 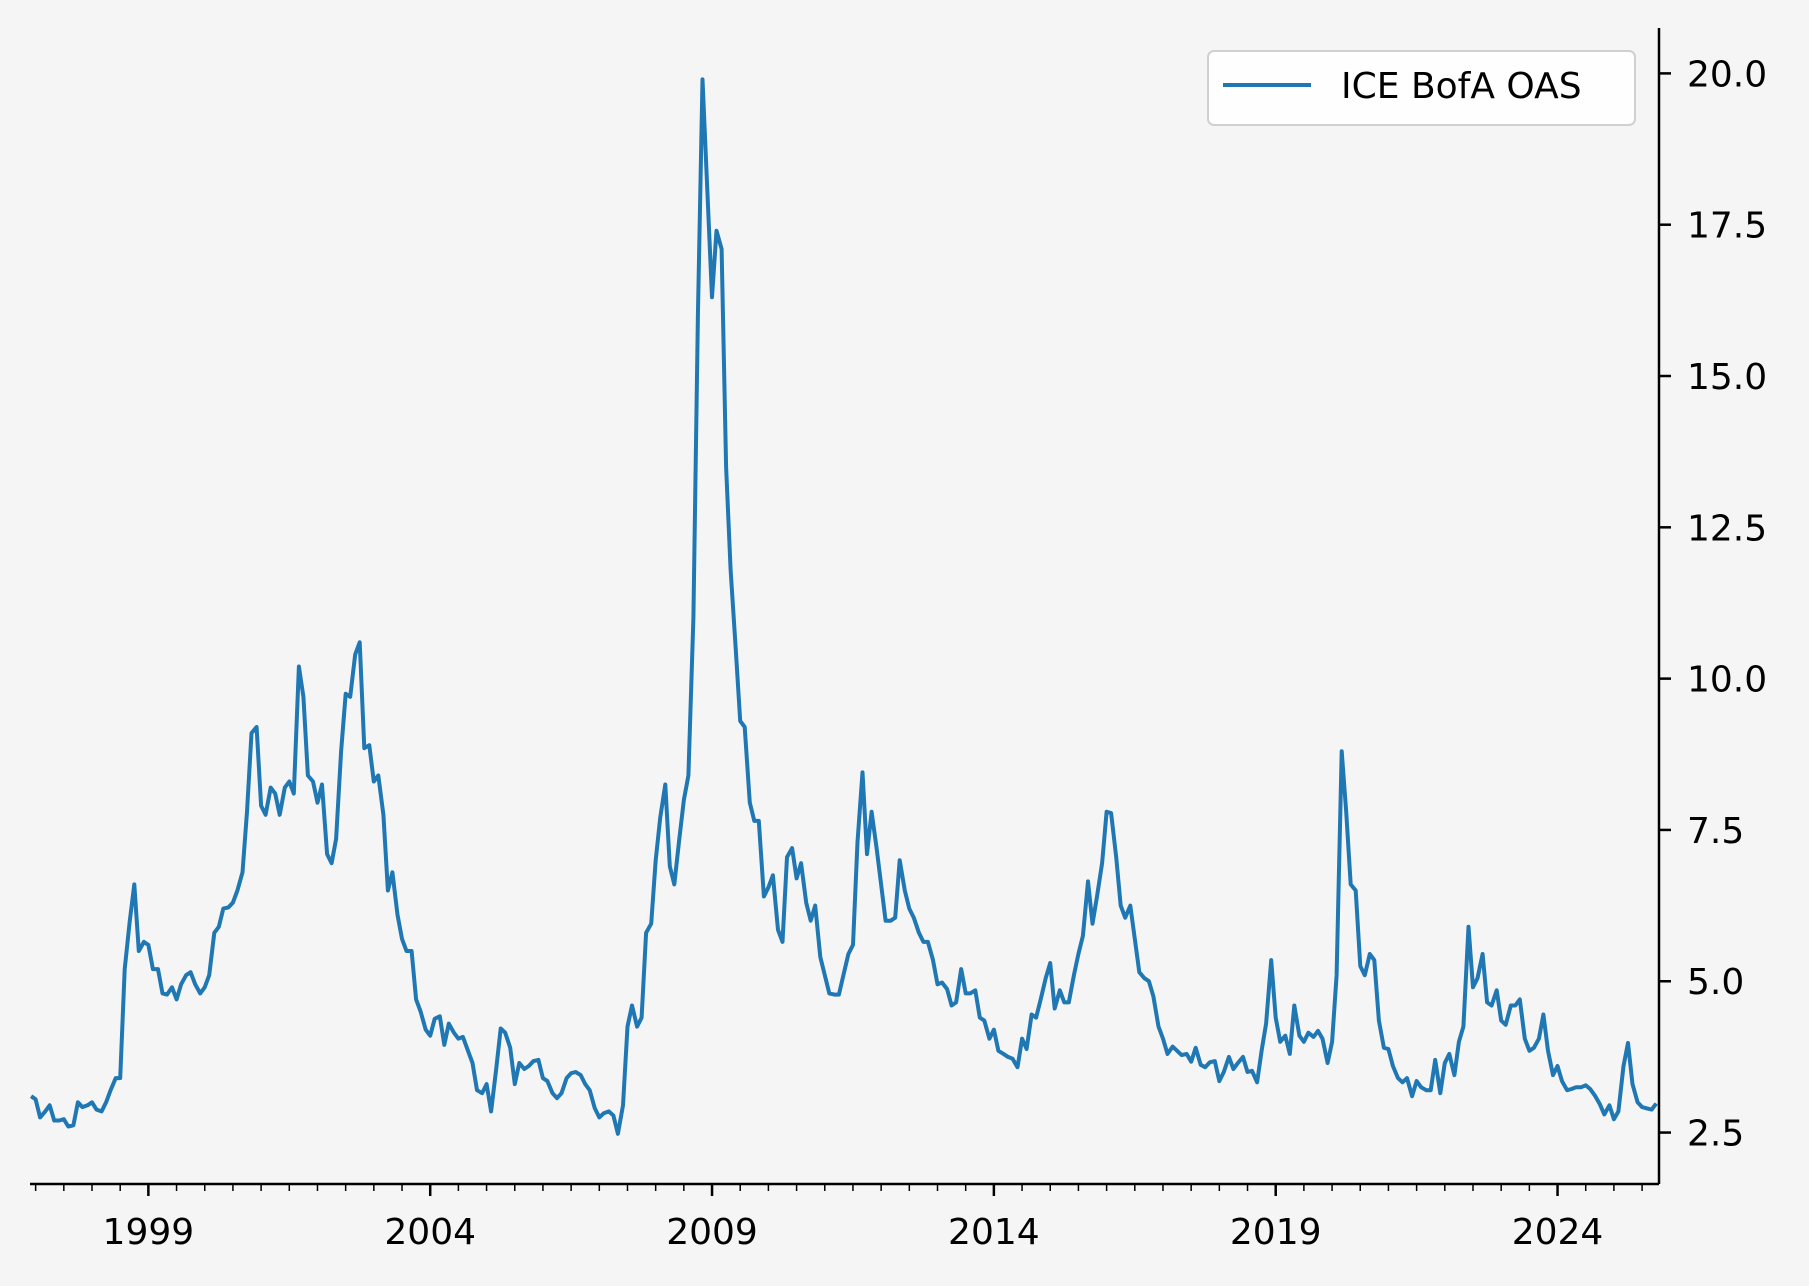 What do you see at coordinates (994, 1232) in the screenshot?
I see `x-tick-label: 2014` at bounding box center [994, 1232].